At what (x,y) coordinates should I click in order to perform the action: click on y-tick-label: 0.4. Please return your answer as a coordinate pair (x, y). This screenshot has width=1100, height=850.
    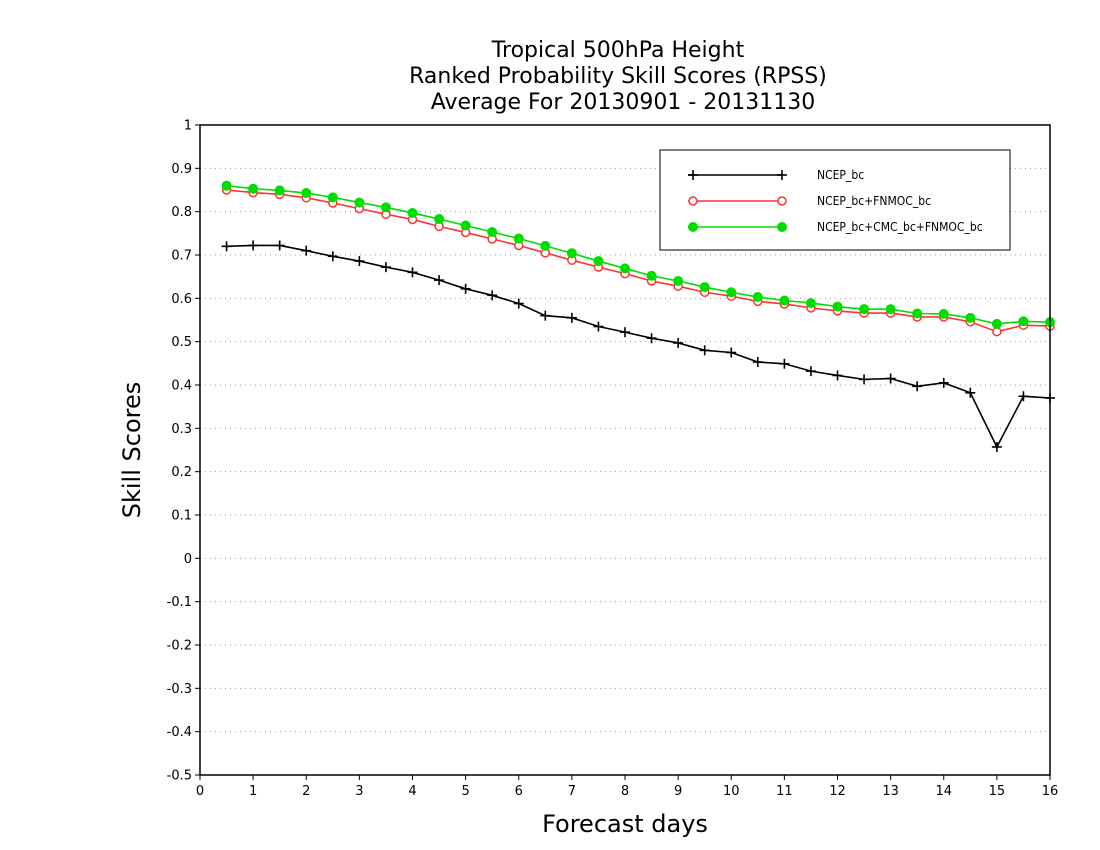
    Looking at the image, I should click on (181, 386).